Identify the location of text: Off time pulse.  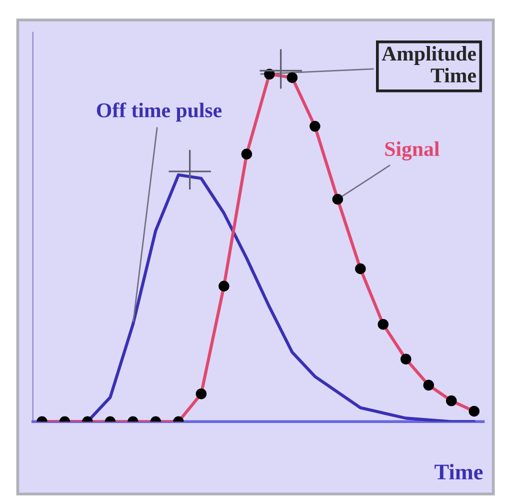
(159, 112).